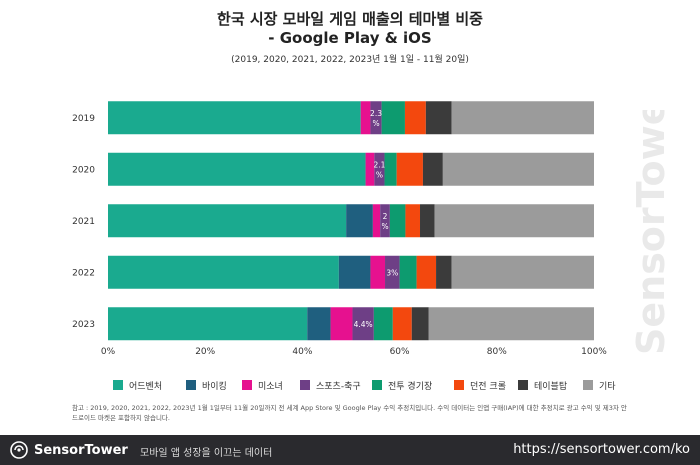  What do you see at coordinates (488, 386) in the screenshot?
I see `legend-label: 던전 크롤` at bounding box center [488, 386].